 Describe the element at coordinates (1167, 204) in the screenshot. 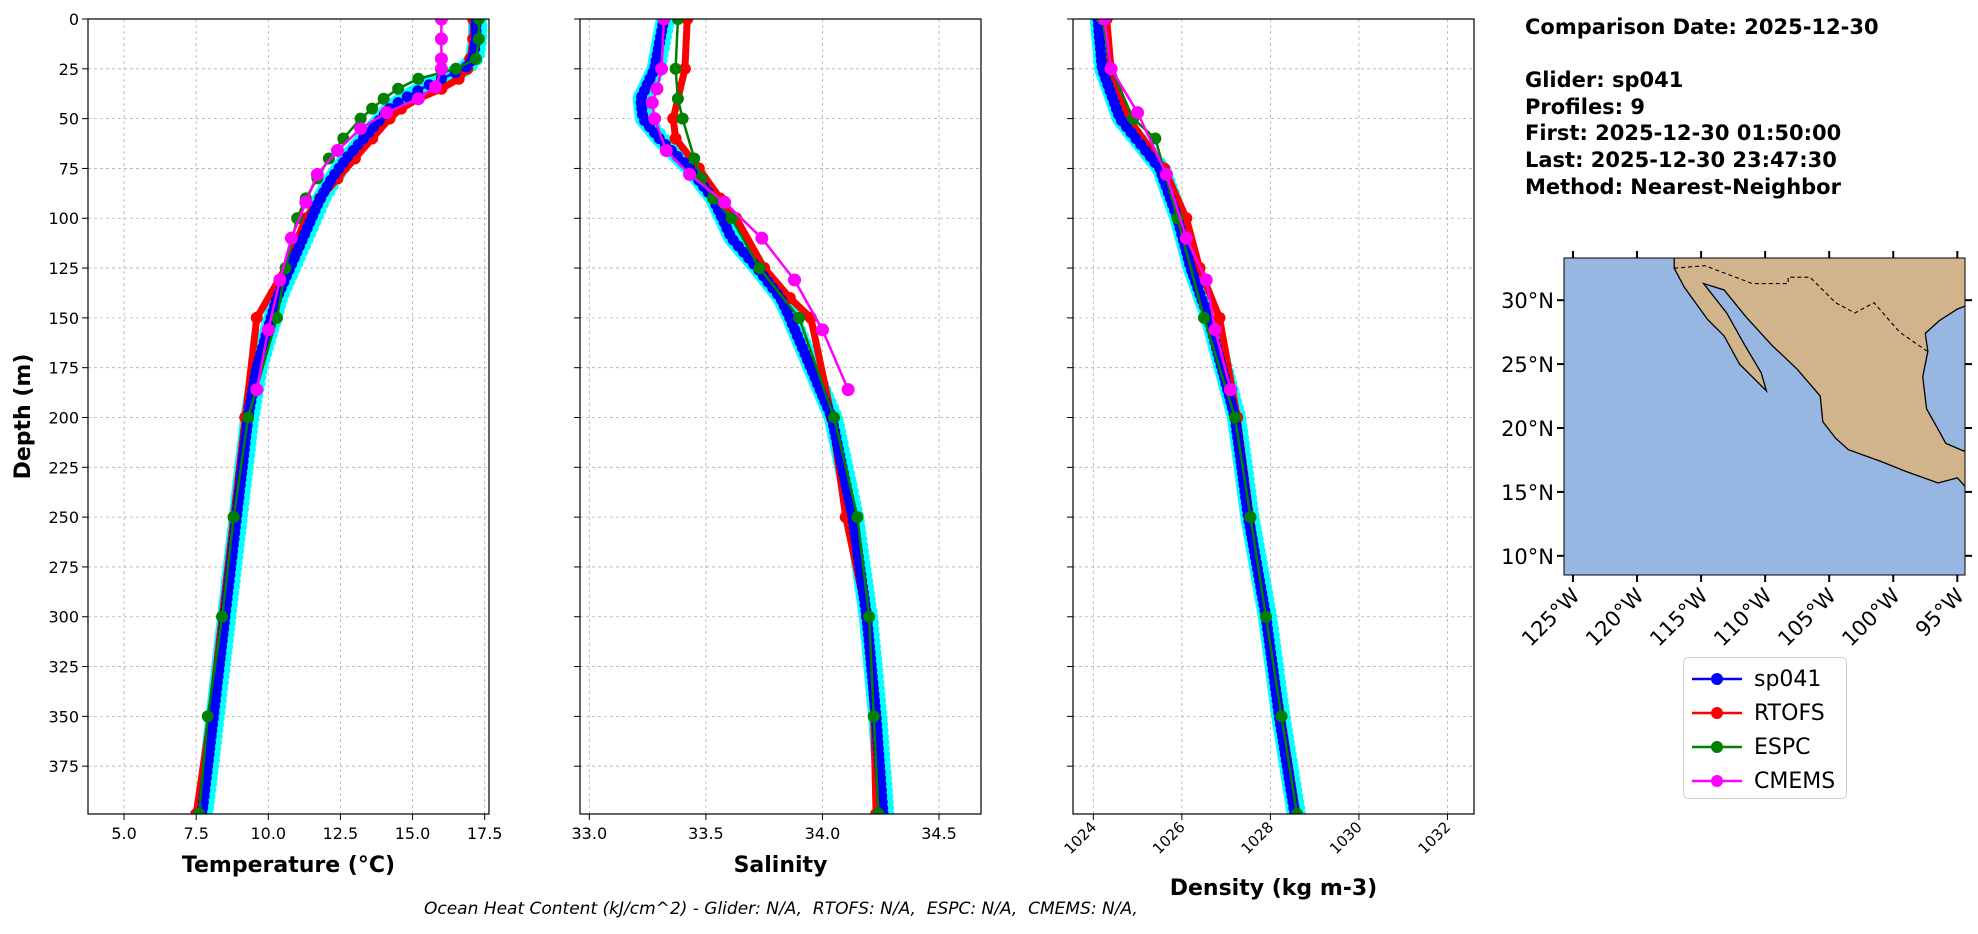

I see `series-line-cmems` at that location.